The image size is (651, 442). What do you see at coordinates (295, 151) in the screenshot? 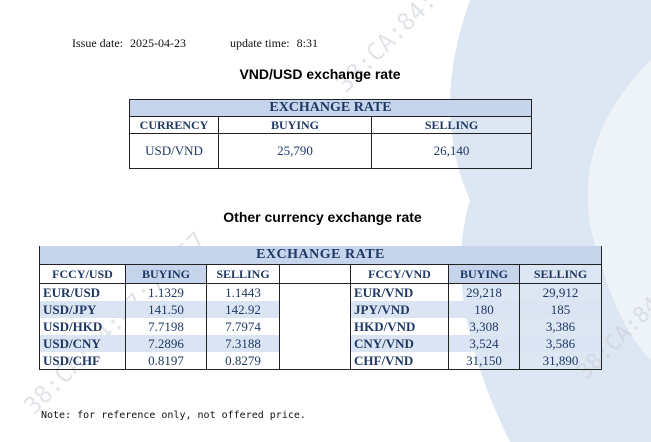
I see `buying-cell: 25,790` at bounding box center [295, 151].